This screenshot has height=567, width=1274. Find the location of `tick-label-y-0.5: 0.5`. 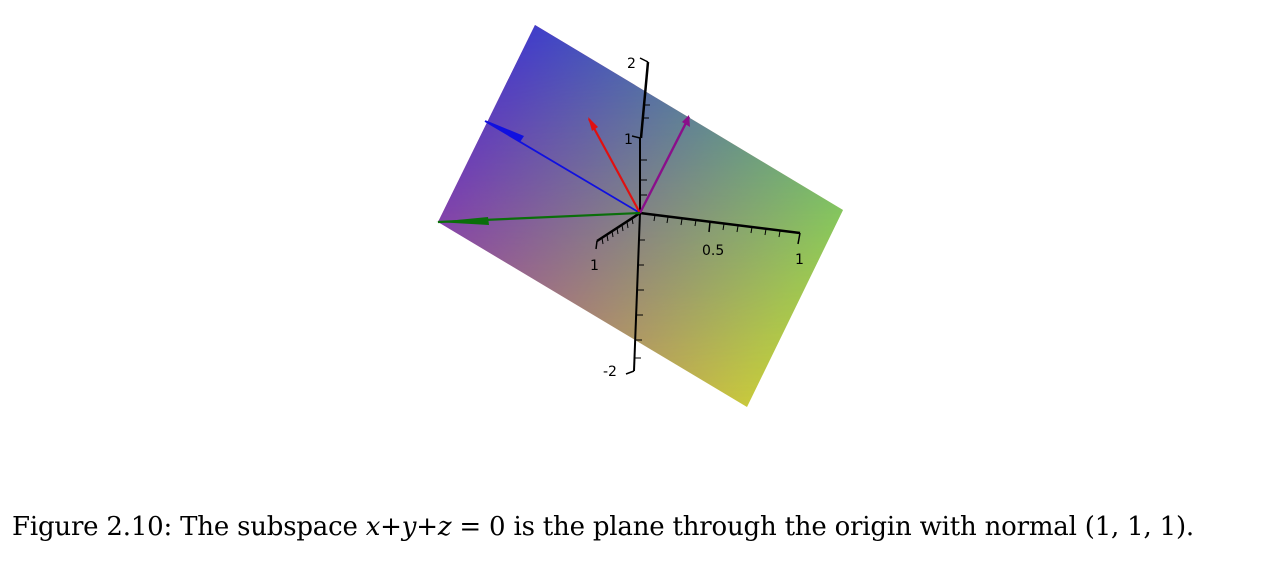

tick-label-y-0.5: 0.5 is located at coordinates (713, 251).